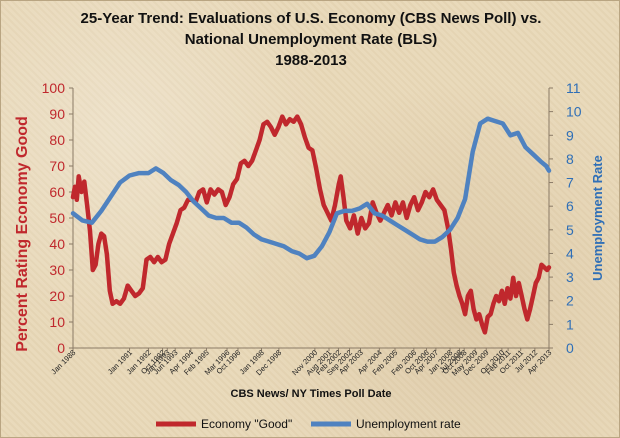  Describe the element at coordinates (311, 394) in the screenshot. I see `x-axis-label: CBS News/ NY Times Poll Date` at that location.